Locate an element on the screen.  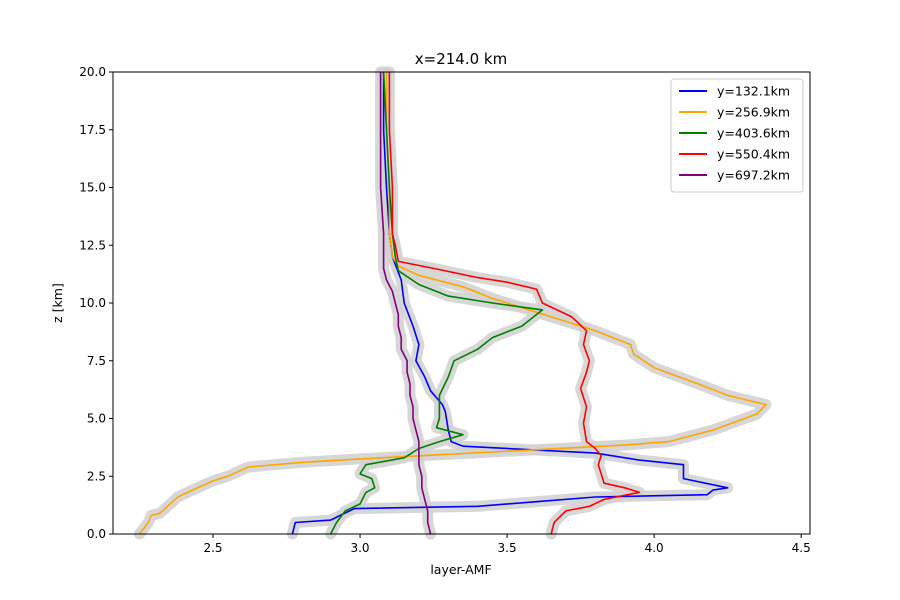
legend-label-4: y=697.2km is located at coordinates (753, 175).